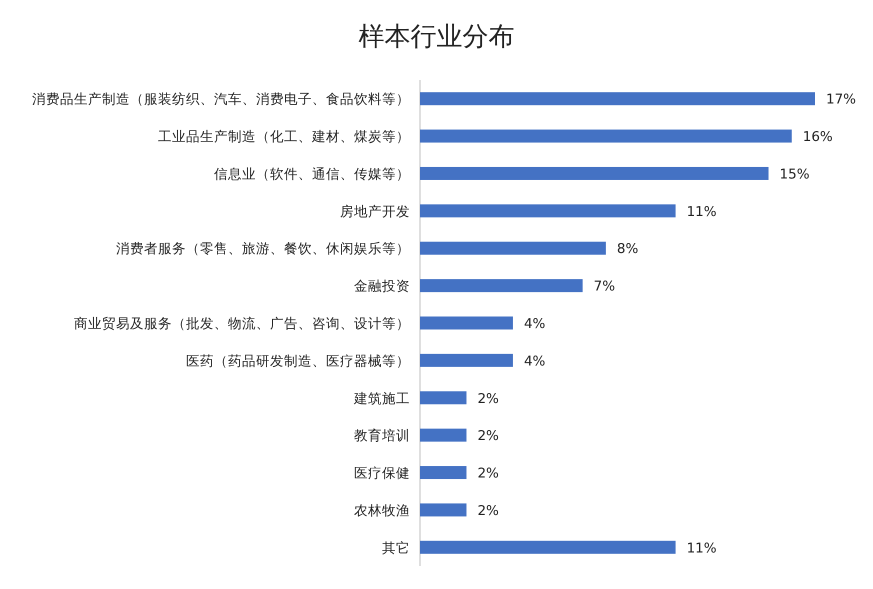 The width and height of the screenshot is (873, 589). Describe the element at coordinates (284, 137) in the screenshot. I see `y-tick-label: 工业品生产制造（化工、建材、煤炭等）` at that location.